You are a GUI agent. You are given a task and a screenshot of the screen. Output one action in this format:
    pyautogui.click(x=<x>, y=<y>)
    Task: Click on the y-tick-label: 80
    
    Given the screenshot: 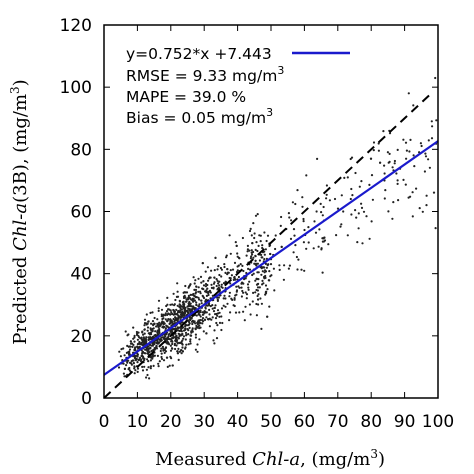 What is the action you would take?
    pyautogui.click(x=81, y=150)
    